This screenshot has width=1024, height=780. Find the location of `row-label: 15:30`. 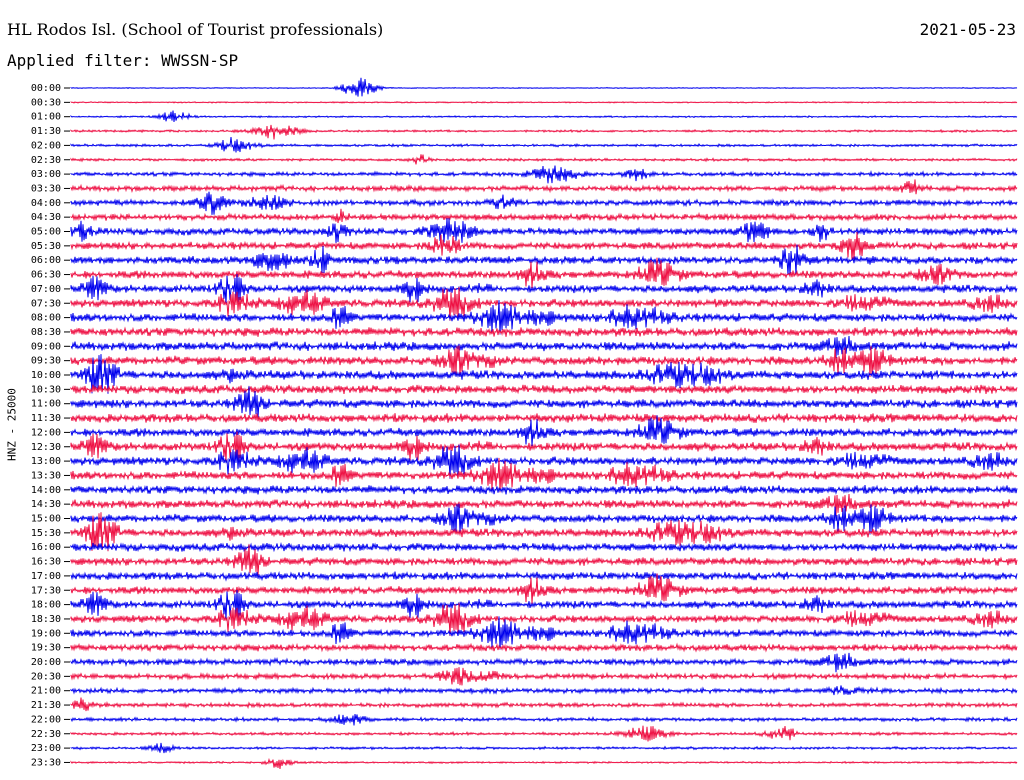

row-label: 15:30 is located at coordinates (46, 533).